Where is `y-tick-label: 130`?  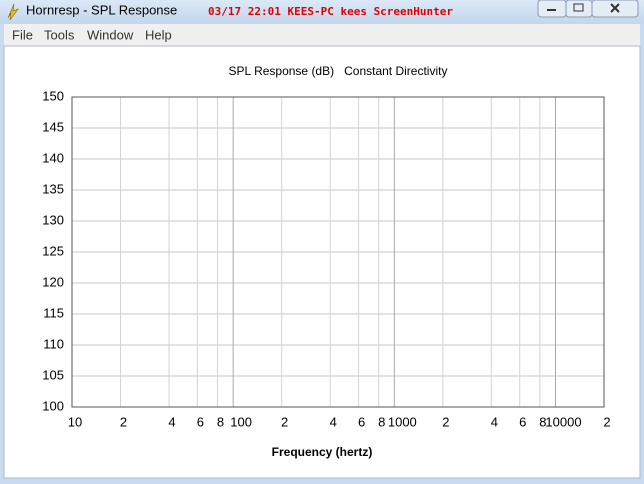 y-tick-label: 130 is located at coordinates (53, 219).